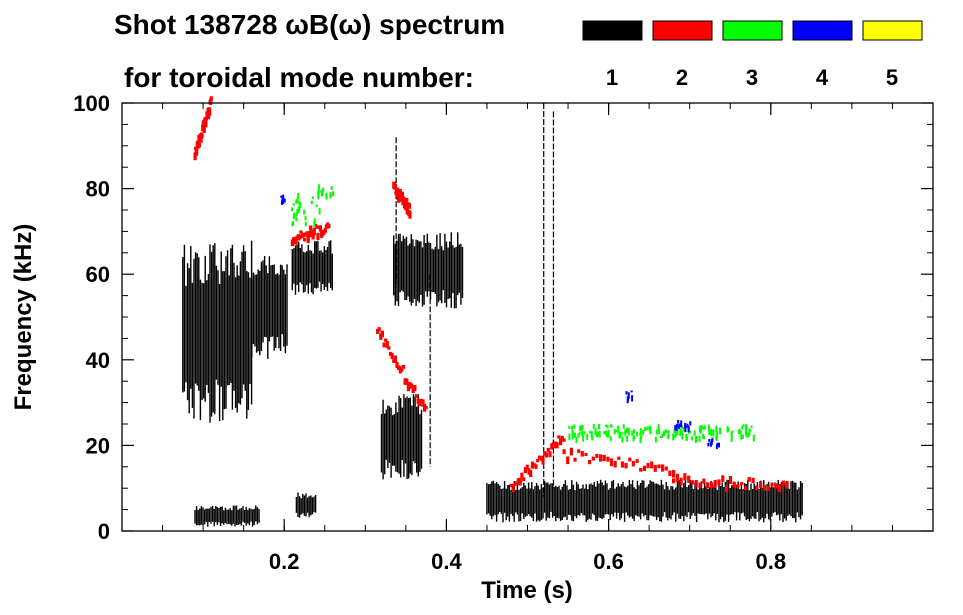  I want to click on y-tick-label: 60, so click(98, 274).